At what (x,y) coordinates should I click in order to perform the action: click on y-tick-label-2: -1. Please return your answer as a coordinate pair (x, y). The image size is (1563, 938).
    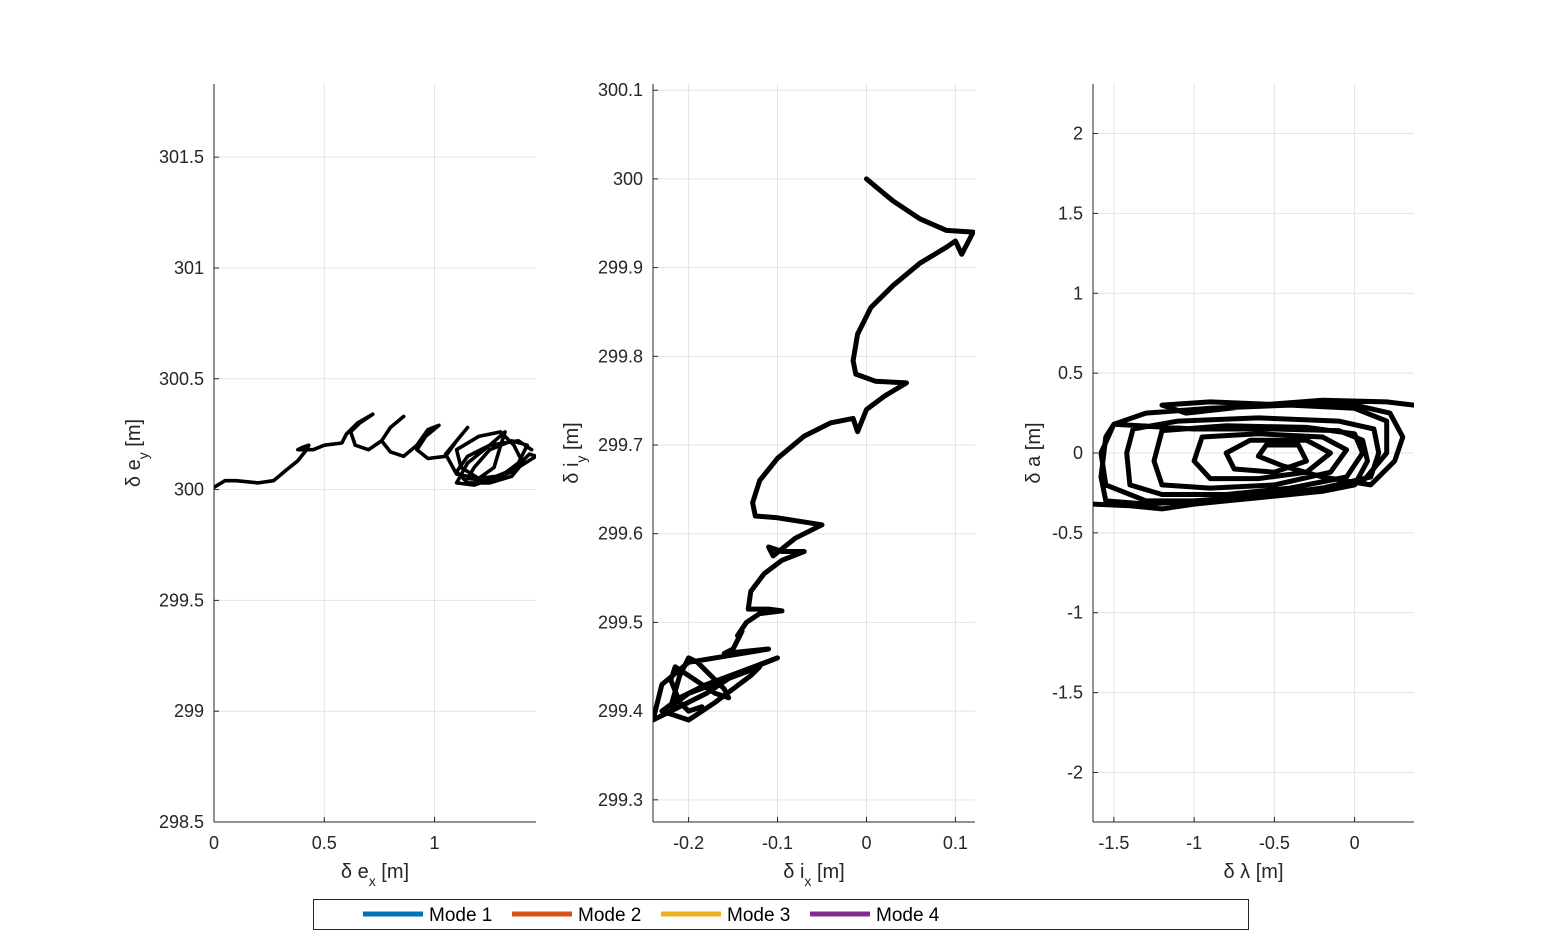
    Looking at the image, I should click on (1075, 613).